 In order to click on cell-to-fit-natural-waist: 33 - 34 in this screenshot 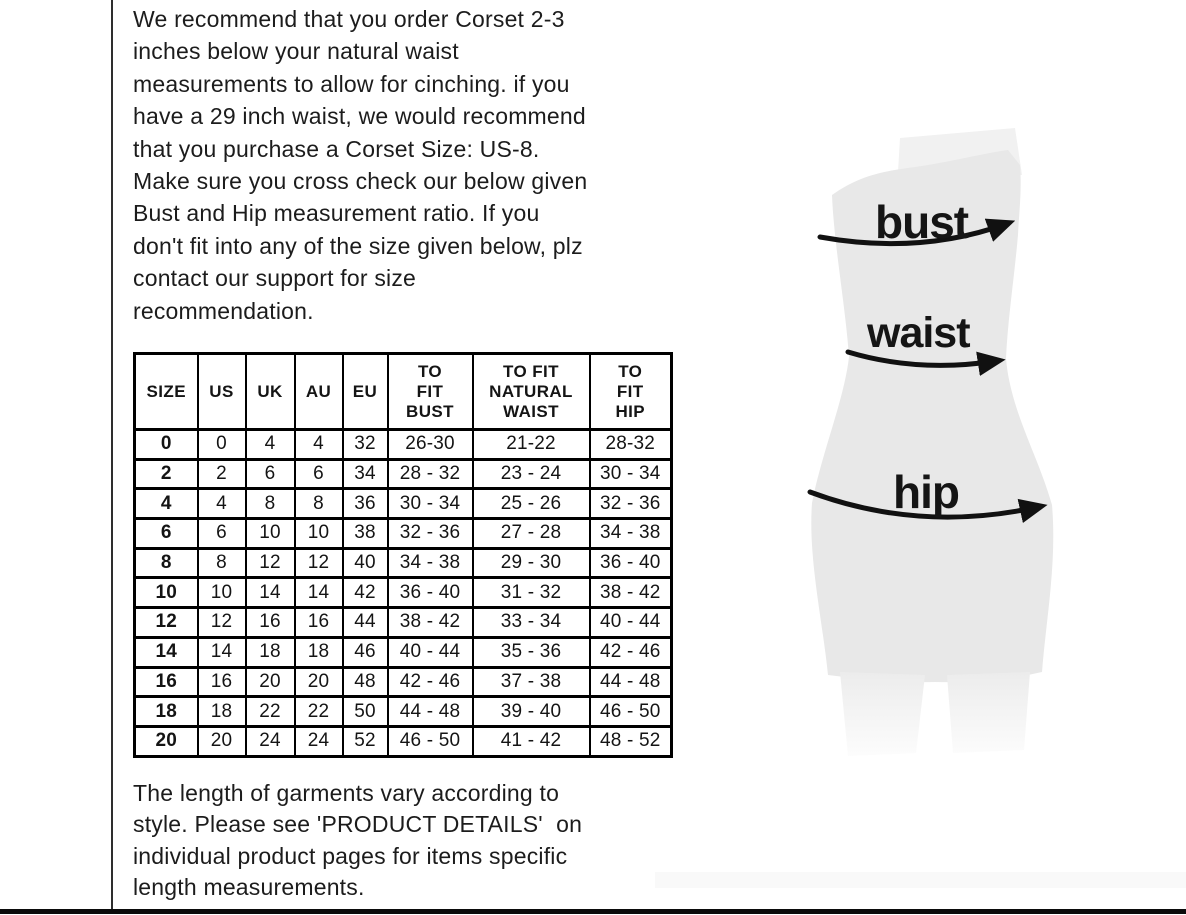, I will do `click(531, 622)`.